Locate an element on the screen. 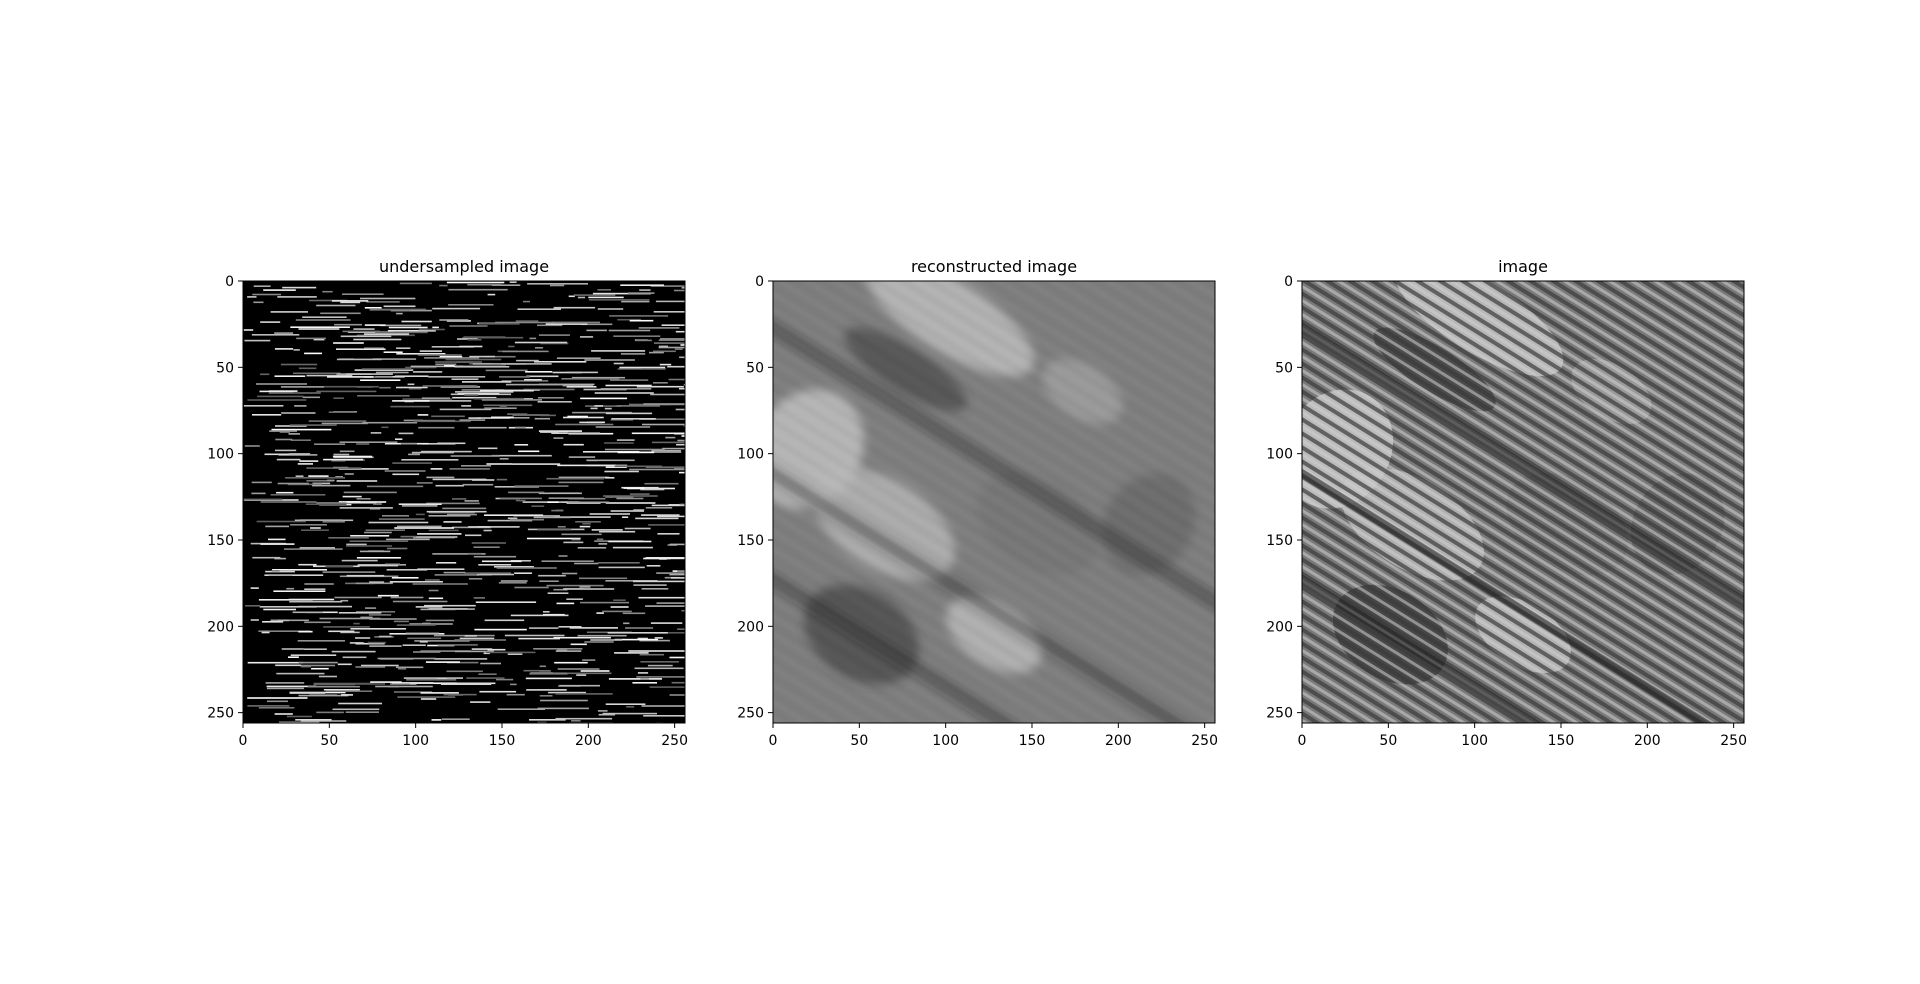  y-tick-label: 200 is located at coordinates (1279, 627).